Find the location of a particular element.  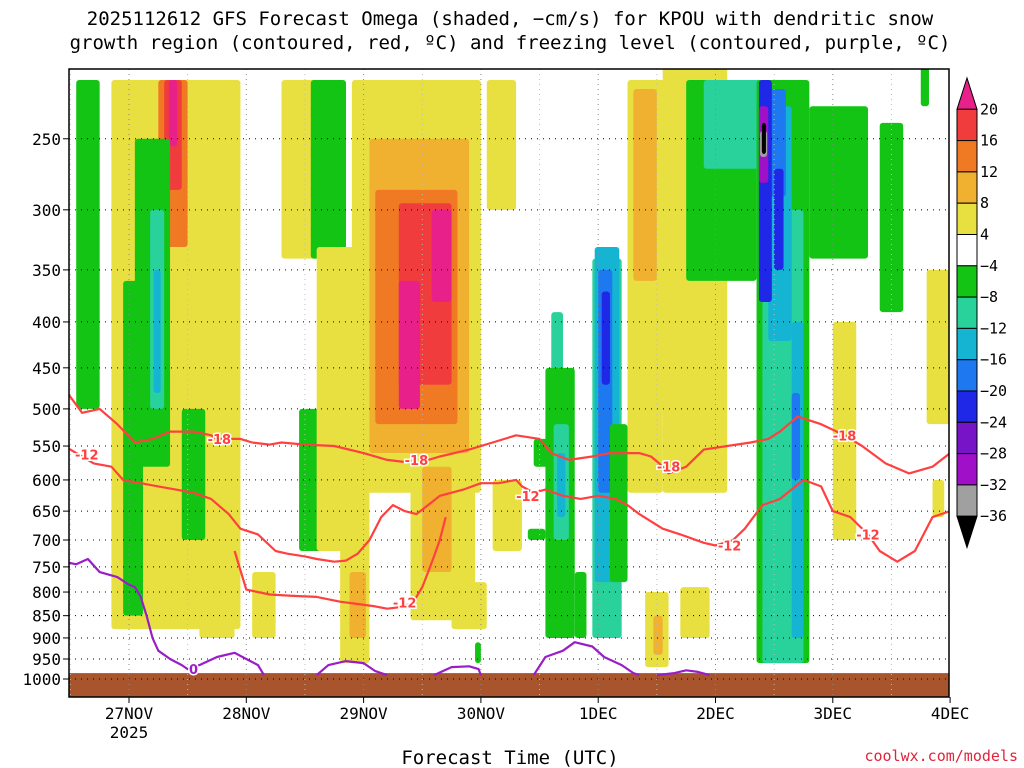

y-tick-label: 550 is located at coordinates (46, 446).